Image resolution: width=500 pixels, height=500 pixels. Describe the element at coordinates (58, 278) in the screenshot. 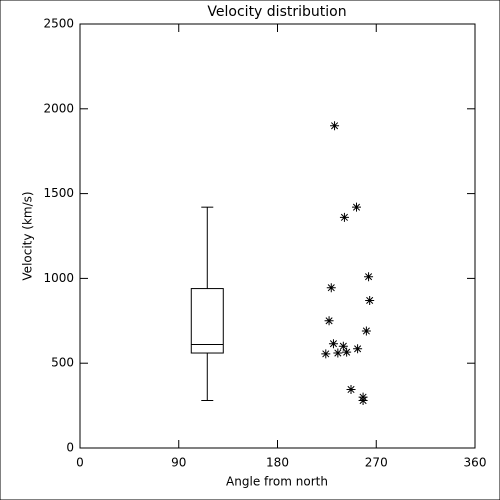

I see `y-tick-label: 1000` at that location.